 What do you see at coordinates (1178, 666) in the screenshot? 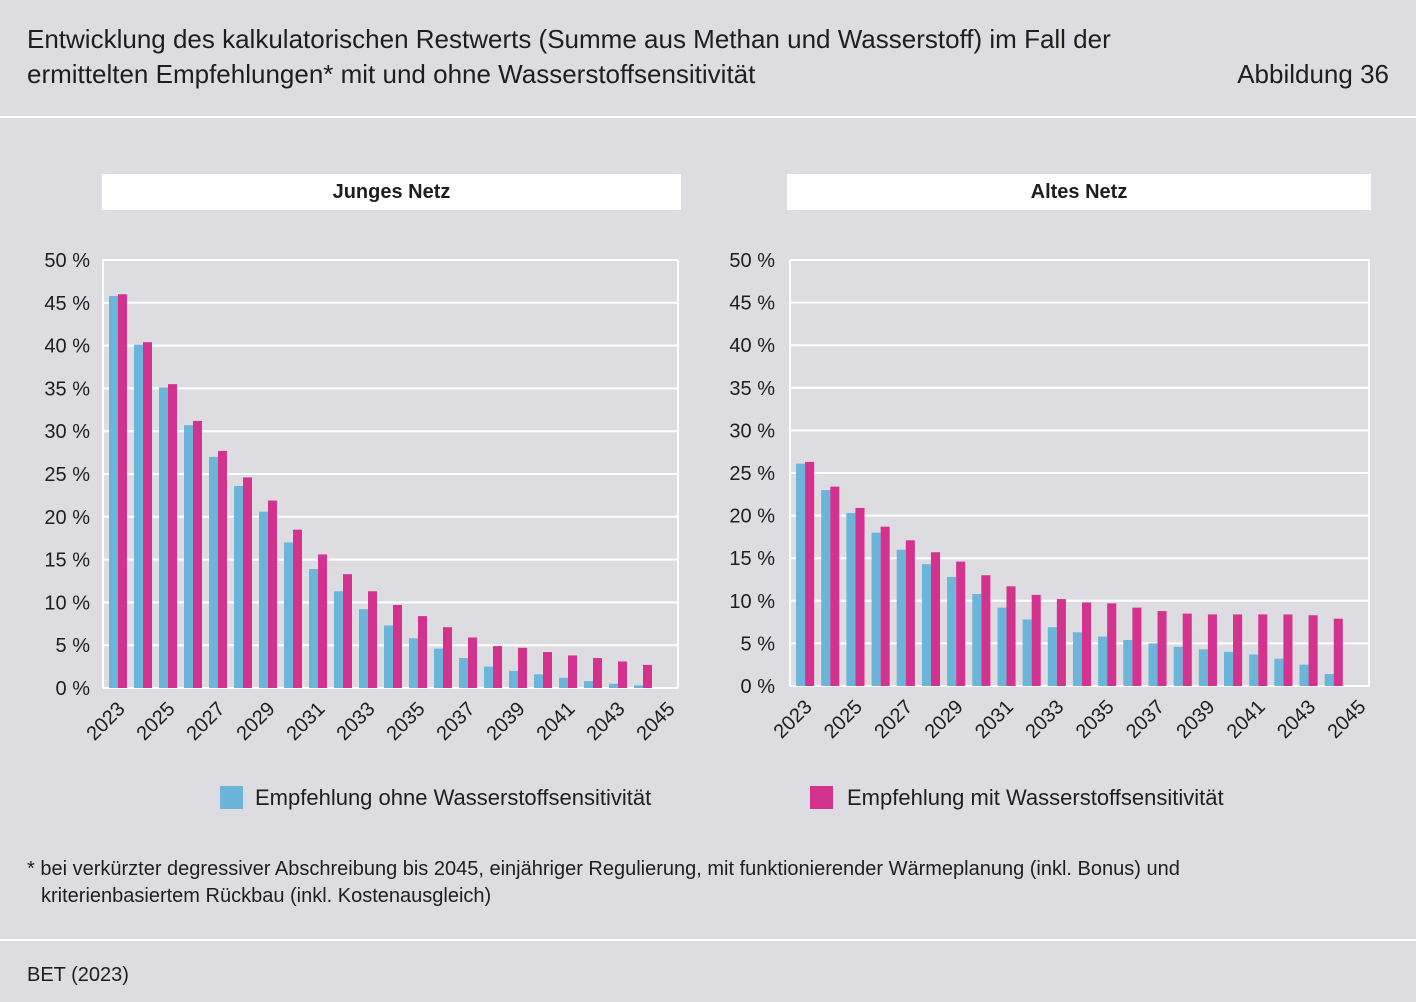
I see `bar-ohne-2038` at bounding box center [1178, 666].